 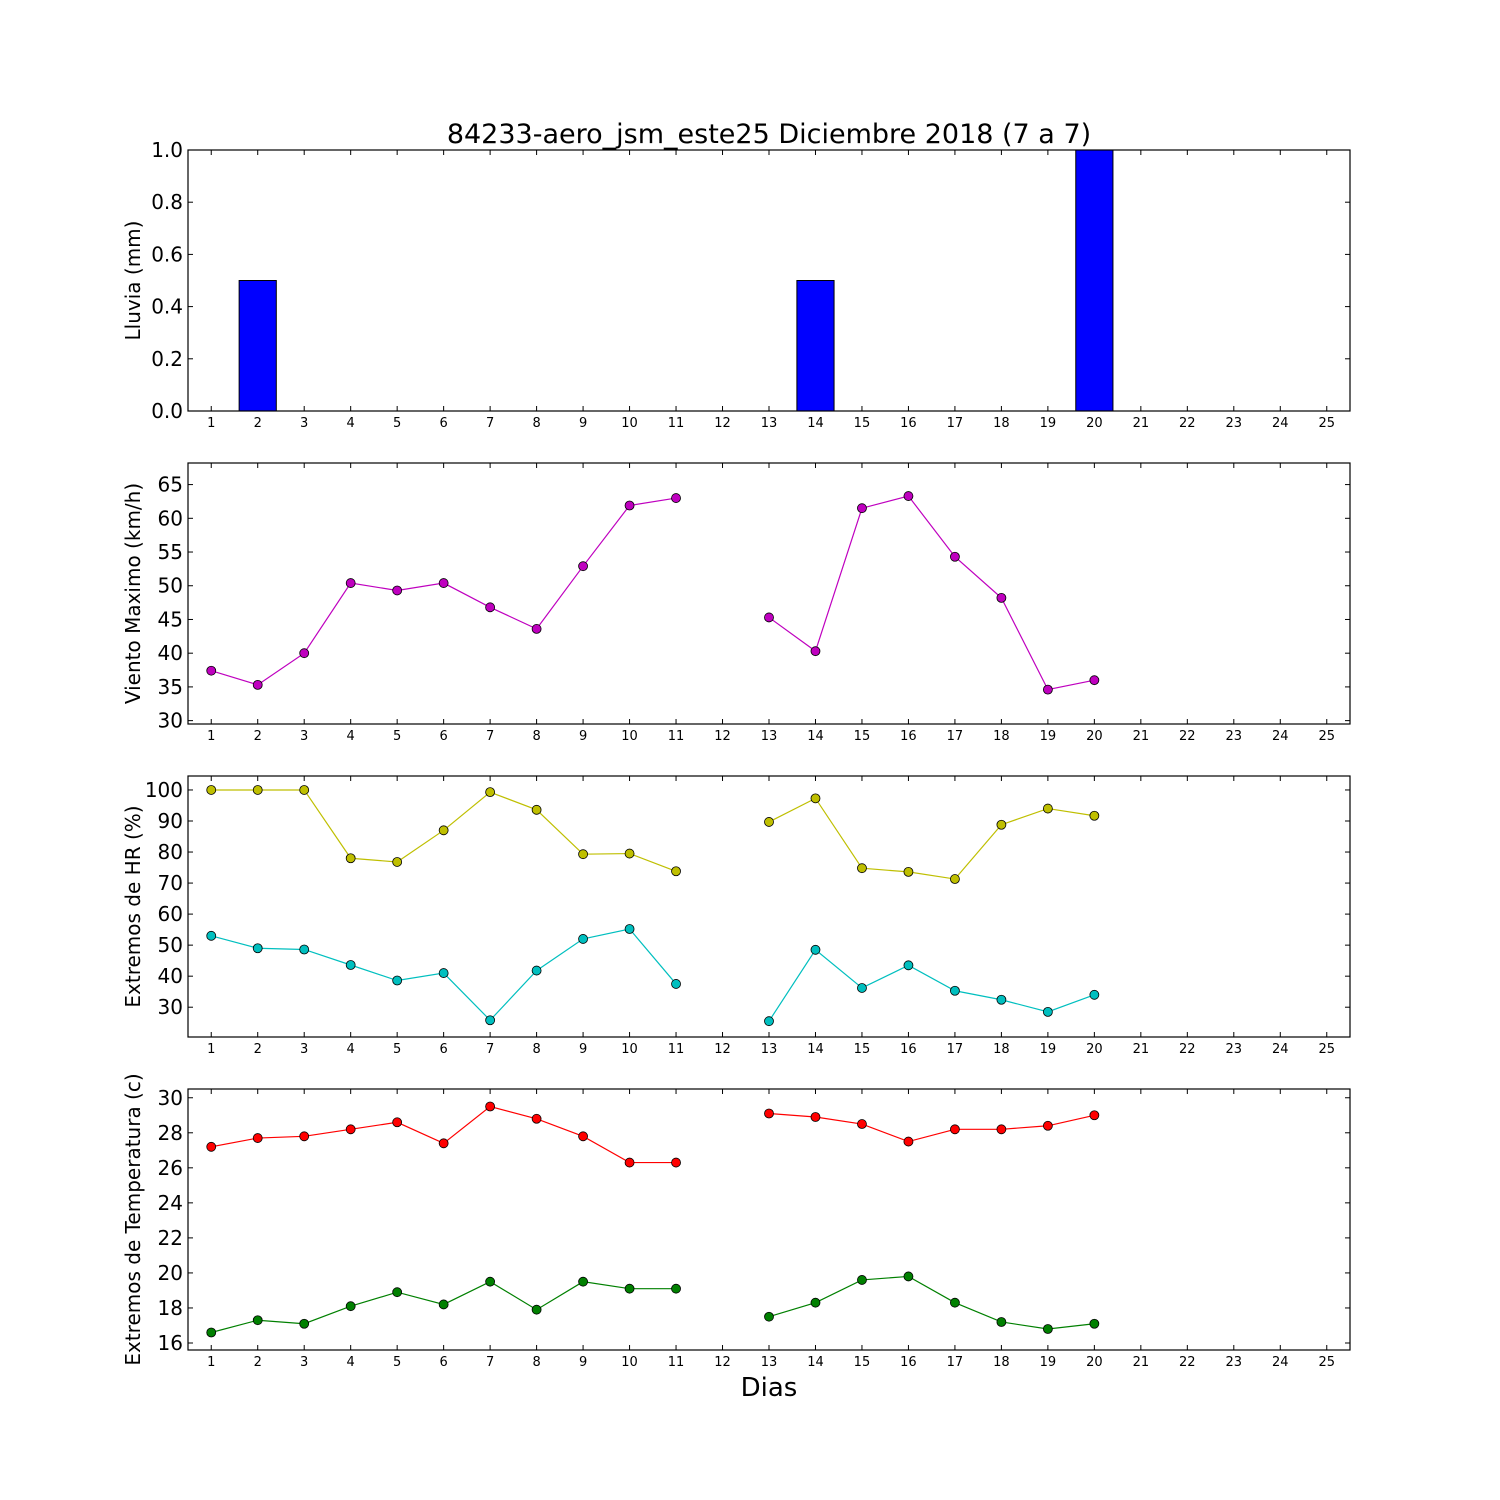 I want to click on x-tick-label: 5, so click(x=397, y=1049).